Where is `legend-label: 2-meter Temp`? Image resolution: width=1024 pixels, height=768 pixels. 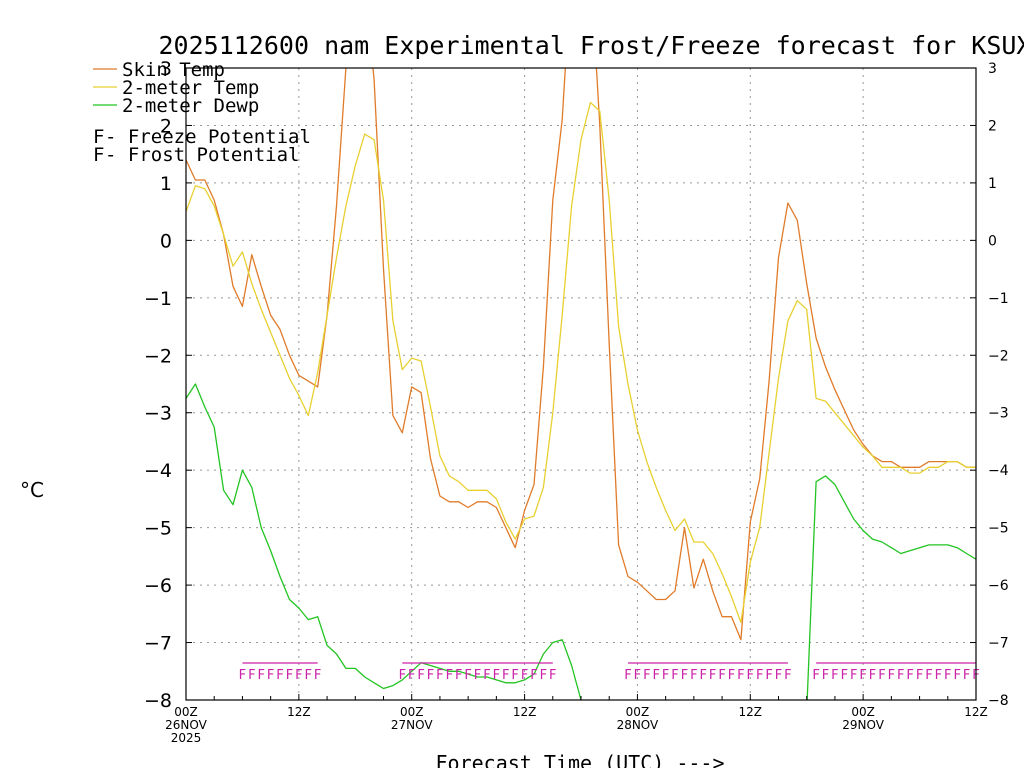 legend-label: 2-meter Temp is located at coordinates (190, 88).